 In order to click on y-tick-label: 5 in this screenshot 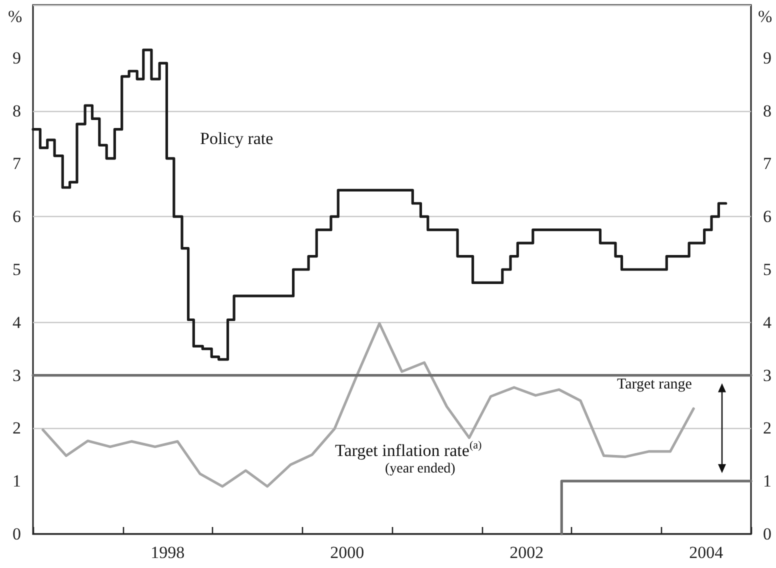, I will do `click(16, 269)`.